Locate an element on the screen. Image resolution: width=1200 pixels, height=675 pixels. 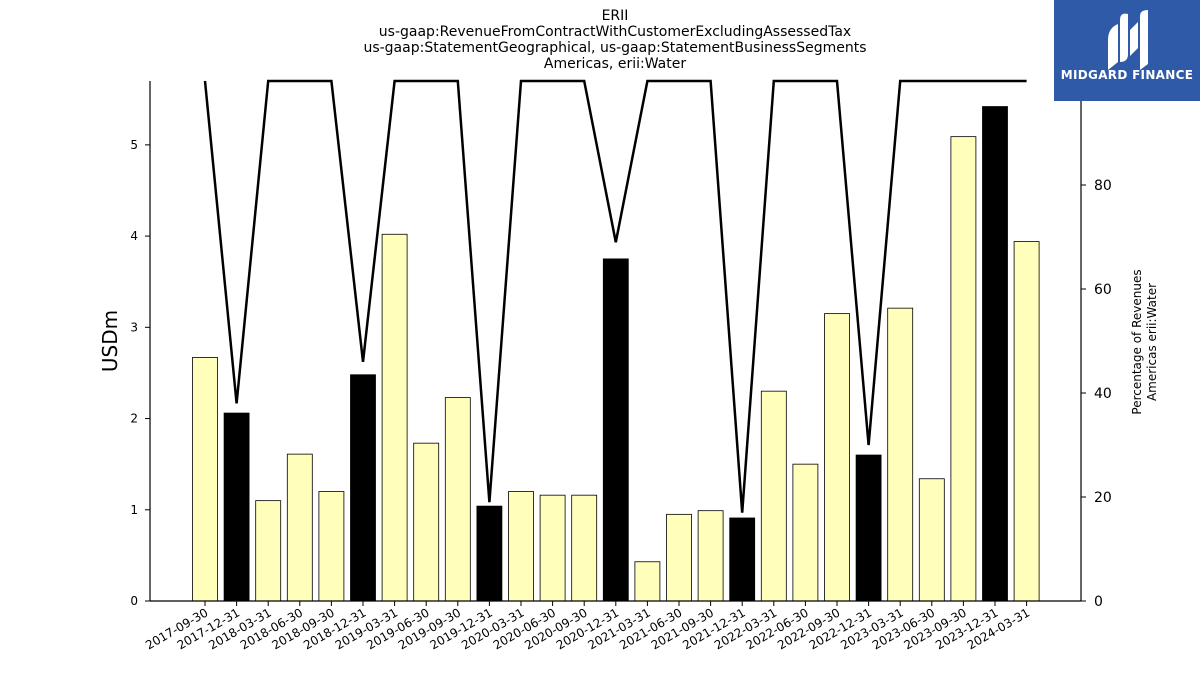
left-tick-label: 3 is located at coordinates (134, 327).